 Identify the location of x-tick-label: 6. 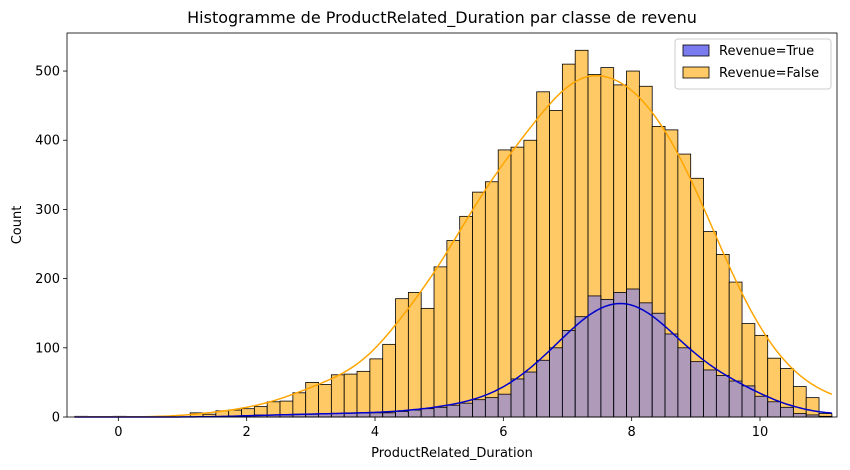
(503, 432).